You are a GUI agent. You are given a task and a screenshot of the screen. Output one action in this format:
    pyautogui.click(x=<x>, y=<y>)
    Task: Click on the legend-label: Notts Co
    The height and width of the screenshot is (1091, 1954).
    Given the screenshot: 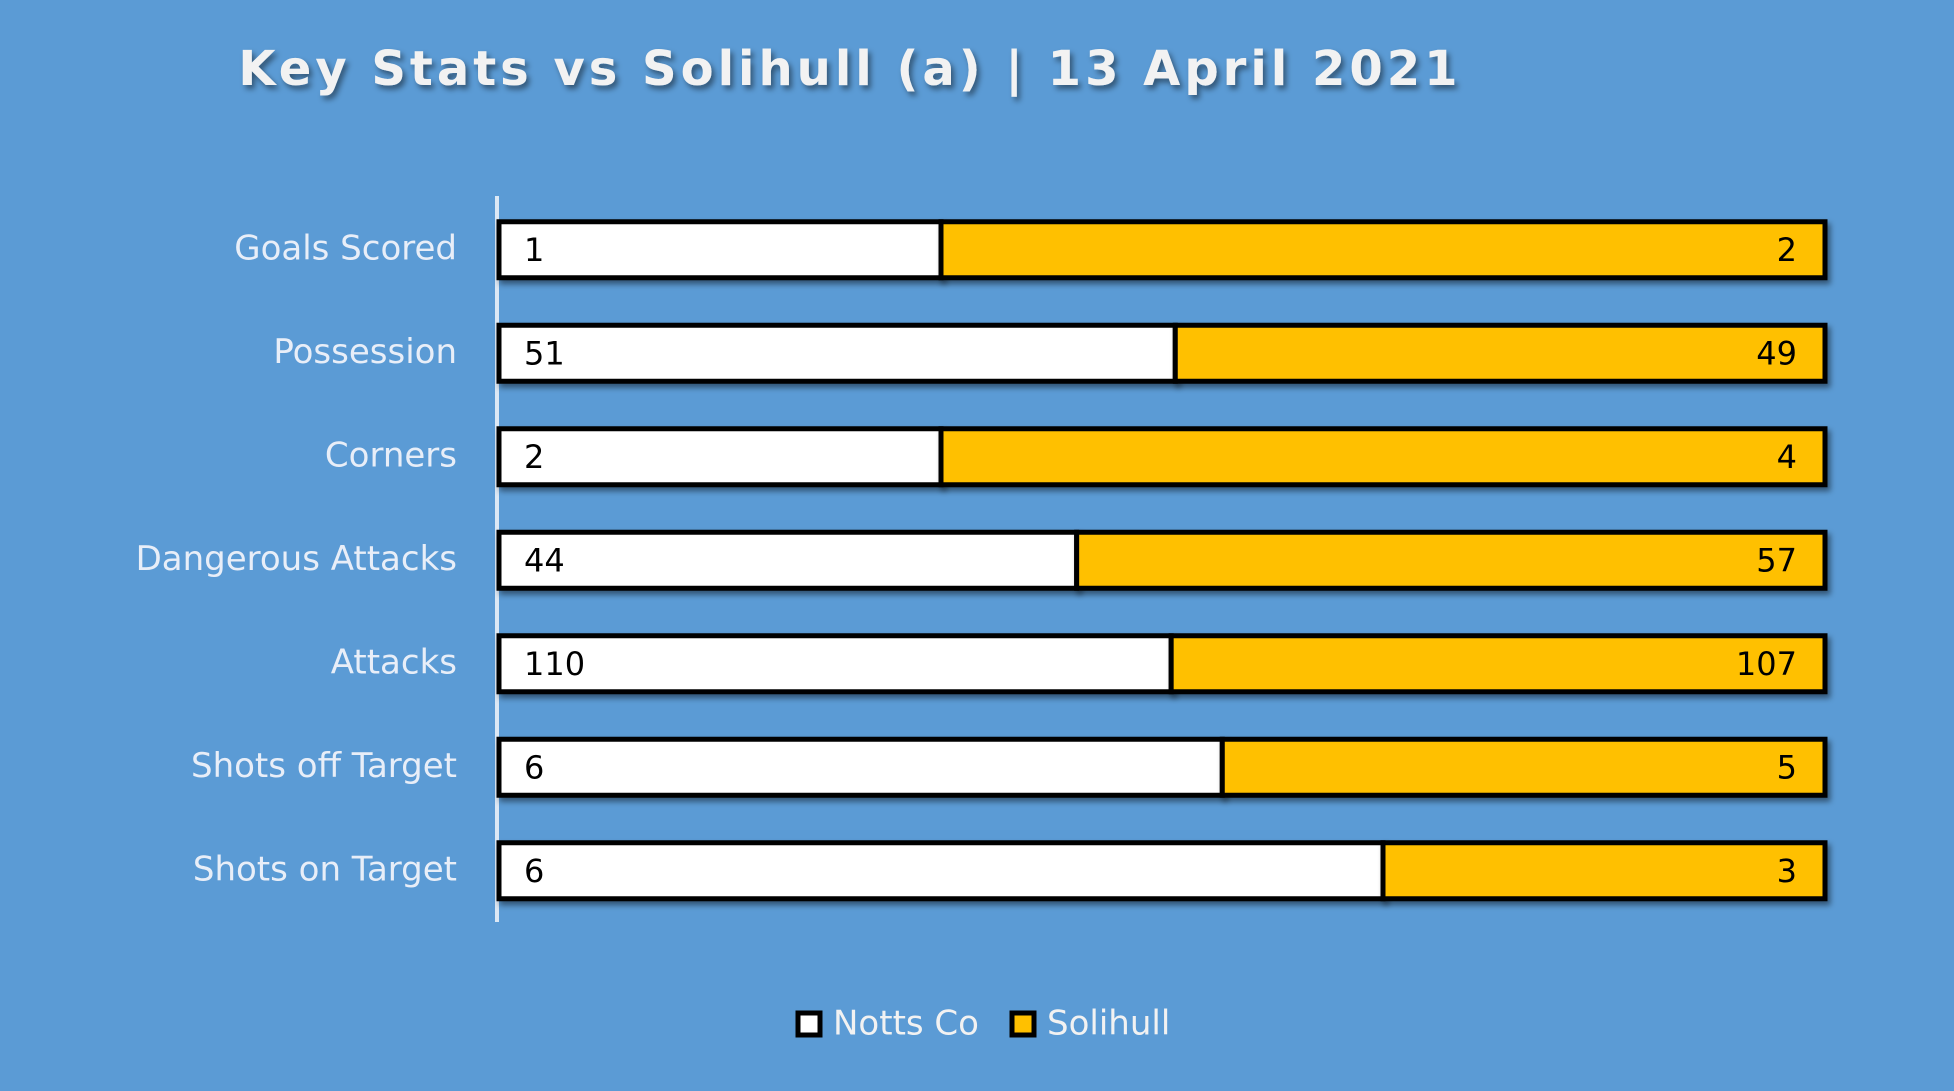 What is the action you would take?
    pyautogui.click(x=906, y=1024)
    